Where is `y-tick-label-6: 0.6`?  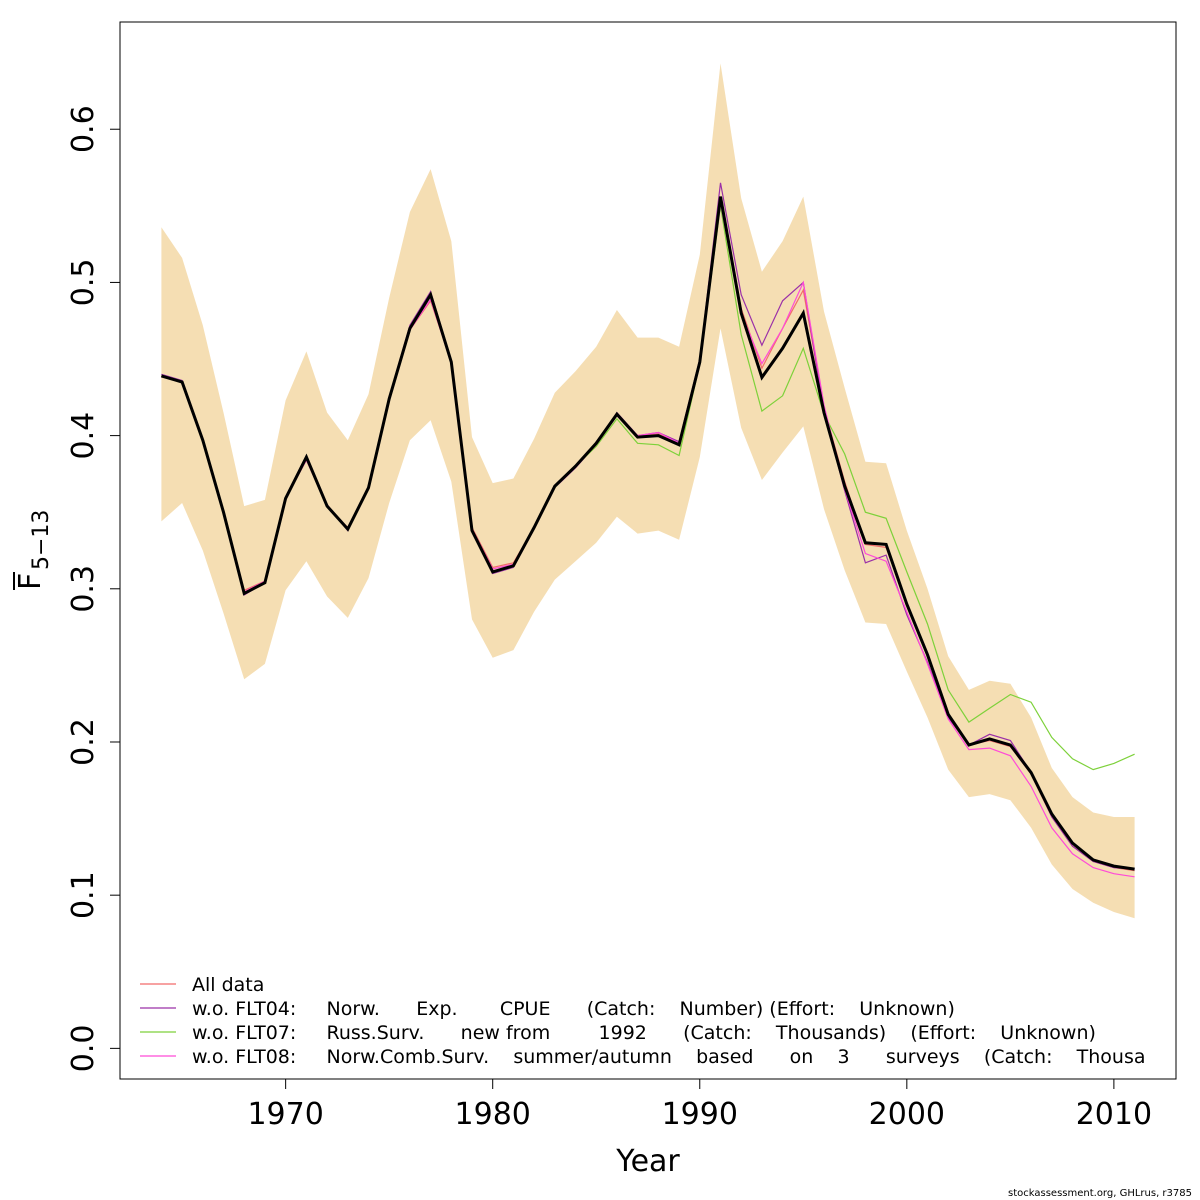 y-tick-label-6: 0.6 is located at coordinates (83, 129).